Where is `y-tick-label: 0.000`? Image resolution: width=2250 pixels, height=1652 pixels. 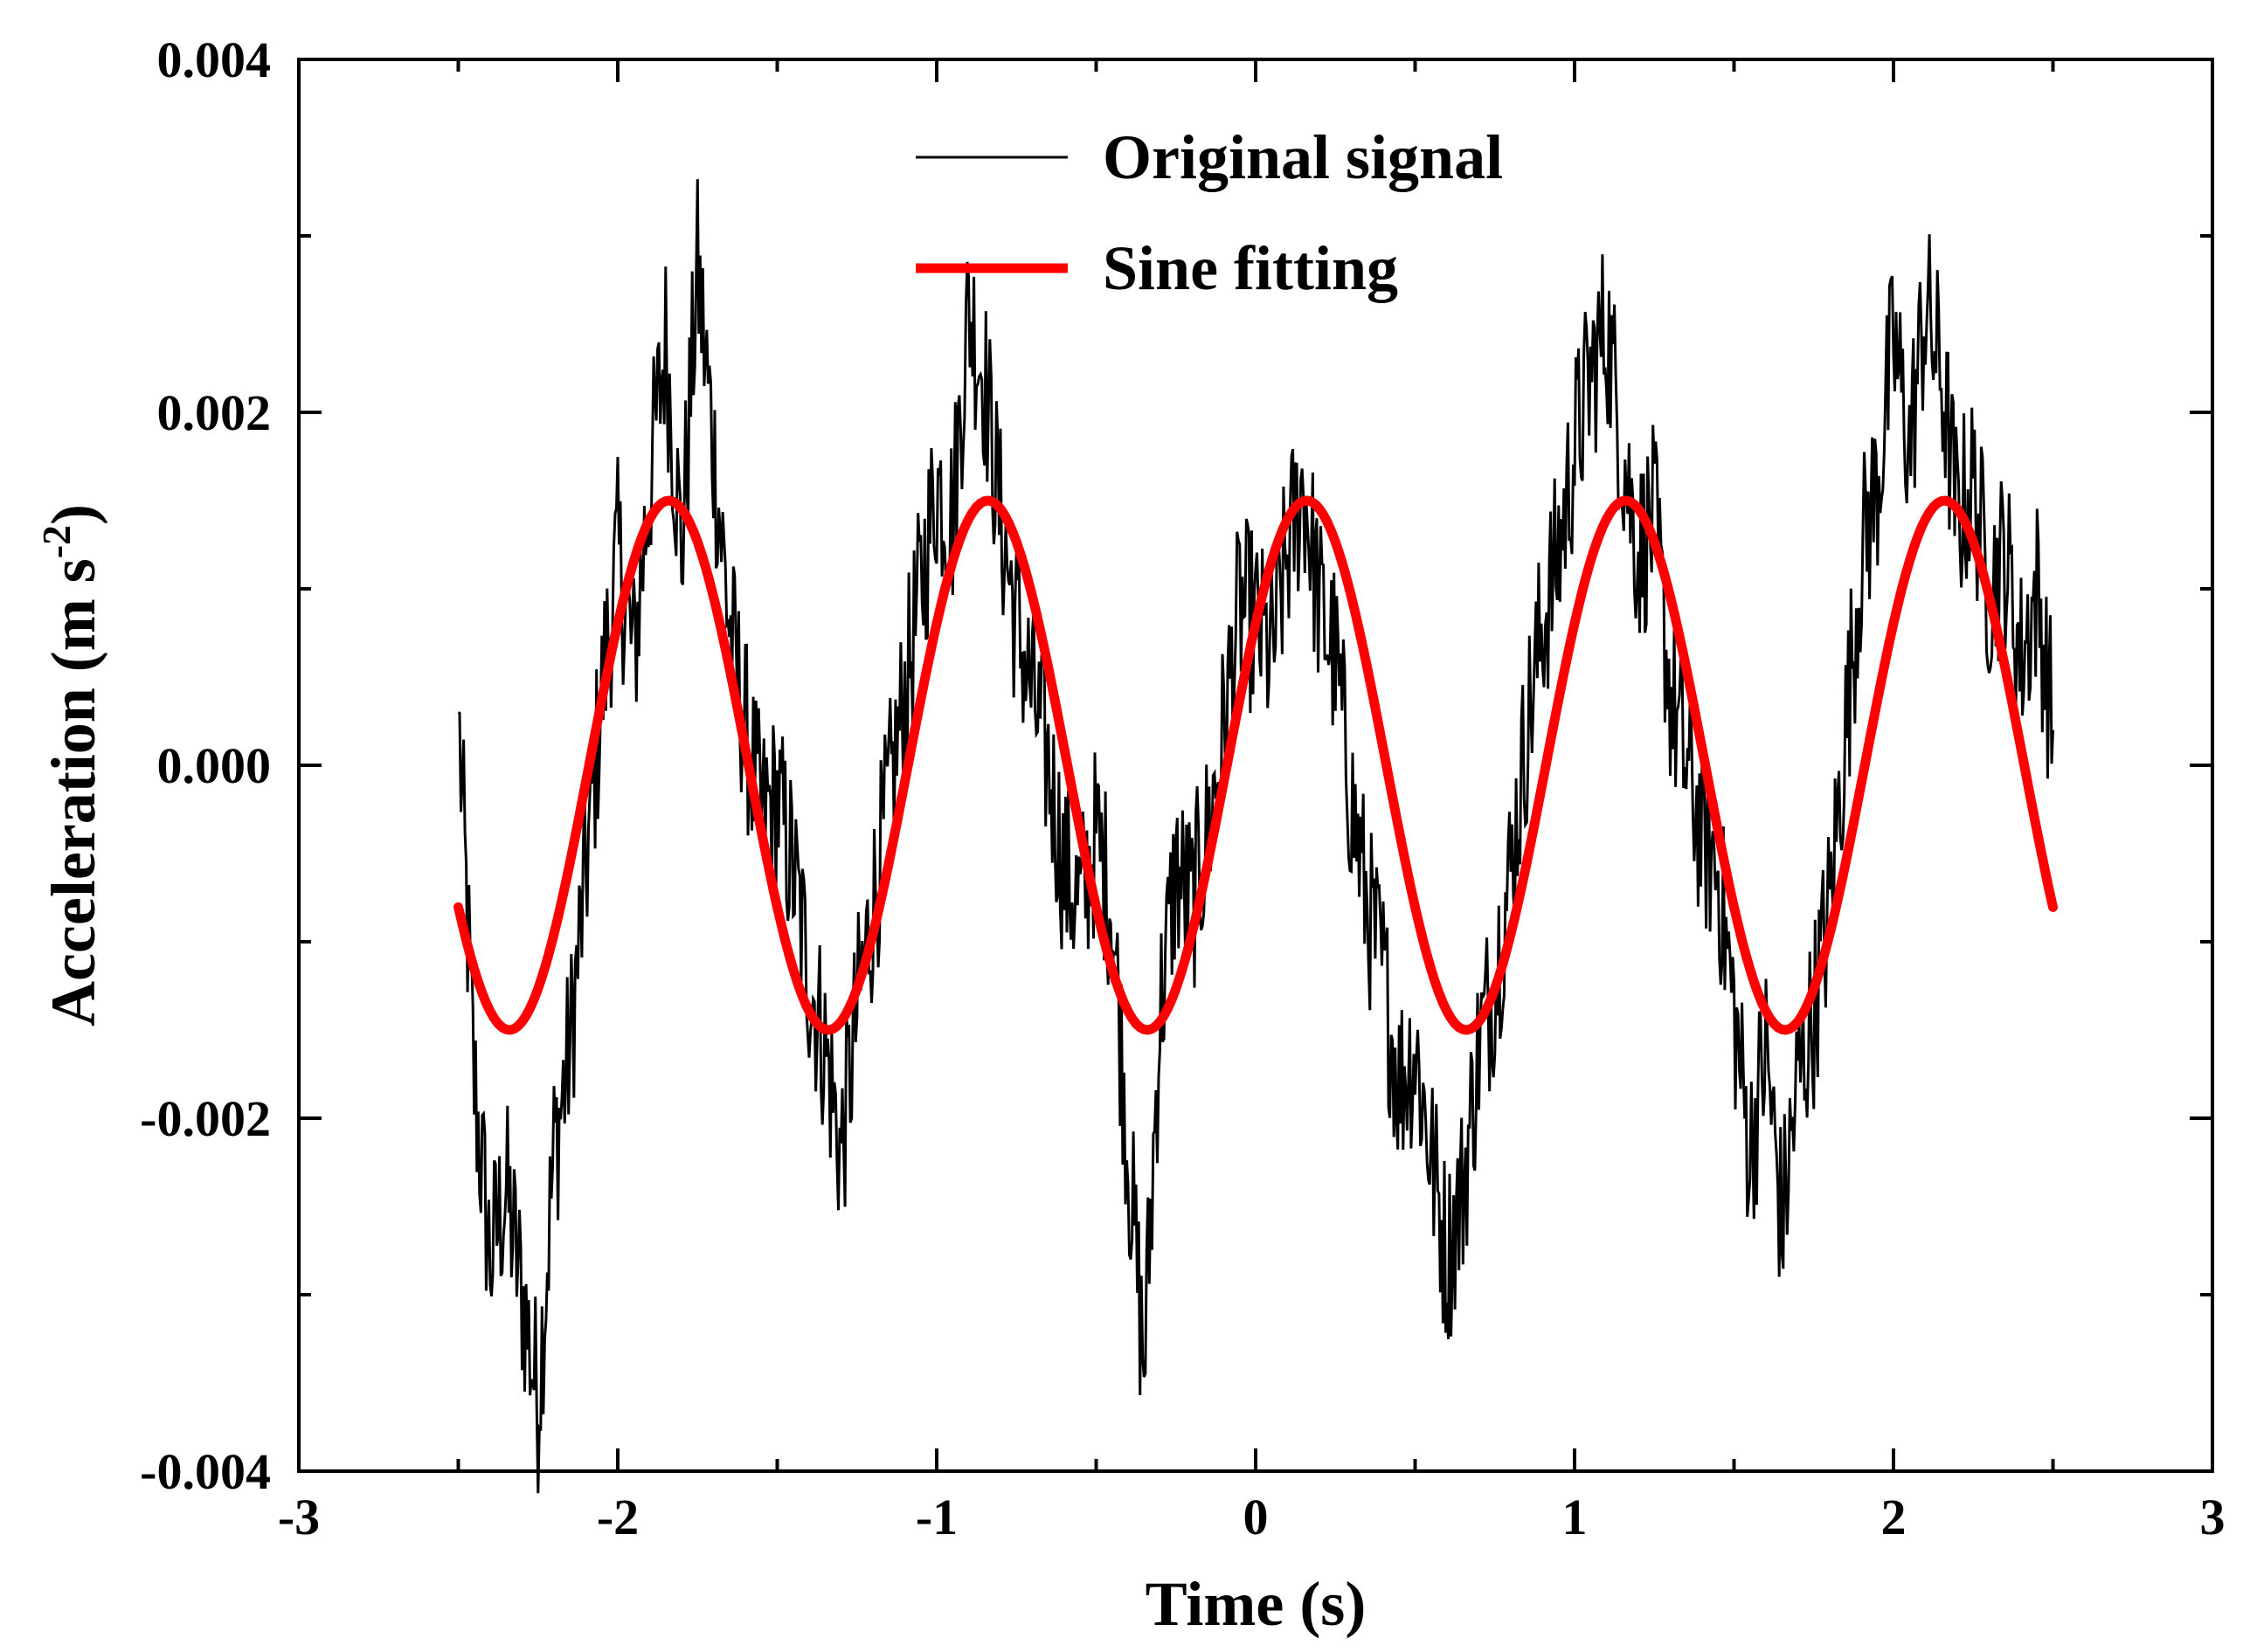
y-tick-label: 0.000 is located at coordinates (214, 765).